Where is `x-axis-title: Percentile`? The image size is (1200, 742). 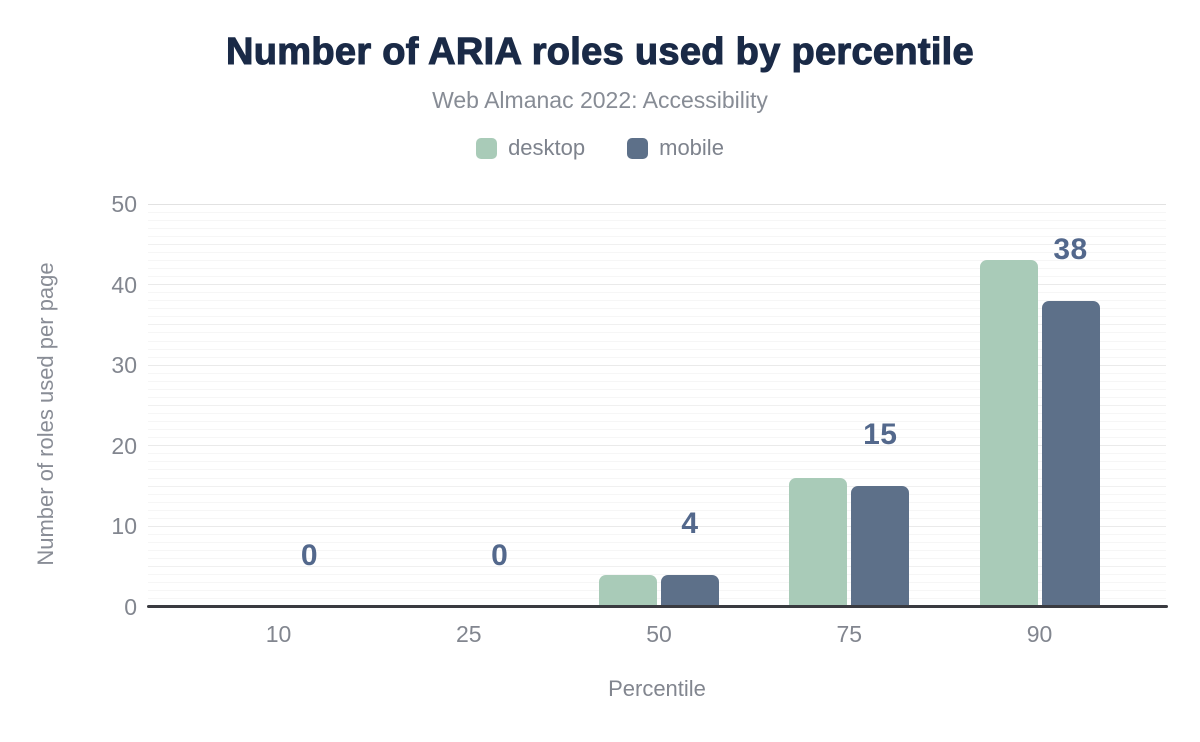 x-axis-title: Percentile is located at coordinates (657, 688).